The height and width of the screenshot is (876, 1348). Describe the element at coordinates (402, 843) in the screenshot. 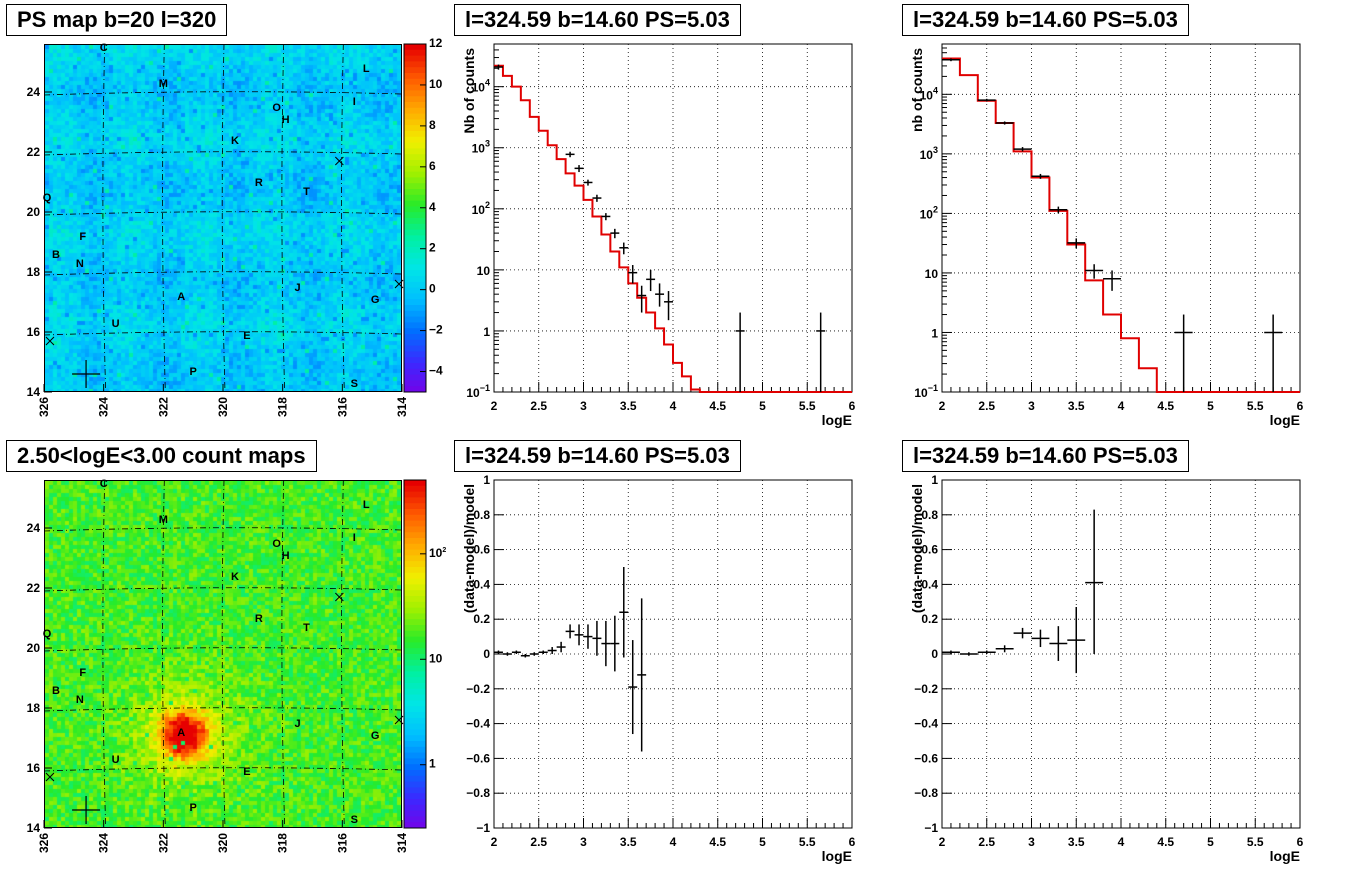

I see `x-tick-label: 314` at that location.